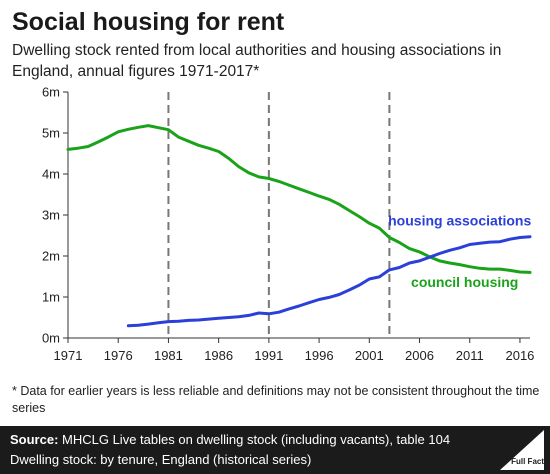 Image resolution: width=550 pixels, height=474 pixels. Describe the element at coordinates (51, 133) in the screenshot. I see `y-tick-label: 5m` at that location.